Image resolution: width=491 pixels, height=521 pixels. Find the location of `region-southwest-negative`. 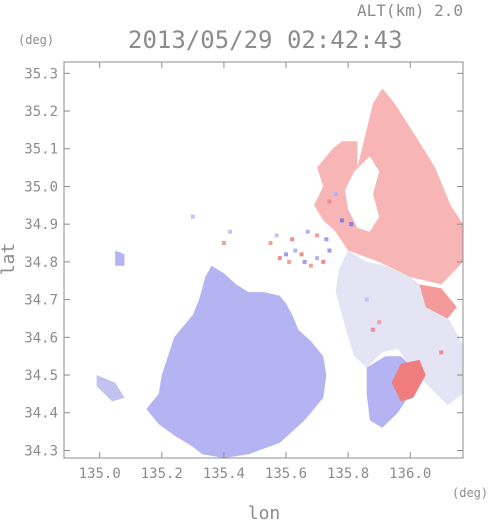

region-southwest-negative is located at coordinates (236, 361).